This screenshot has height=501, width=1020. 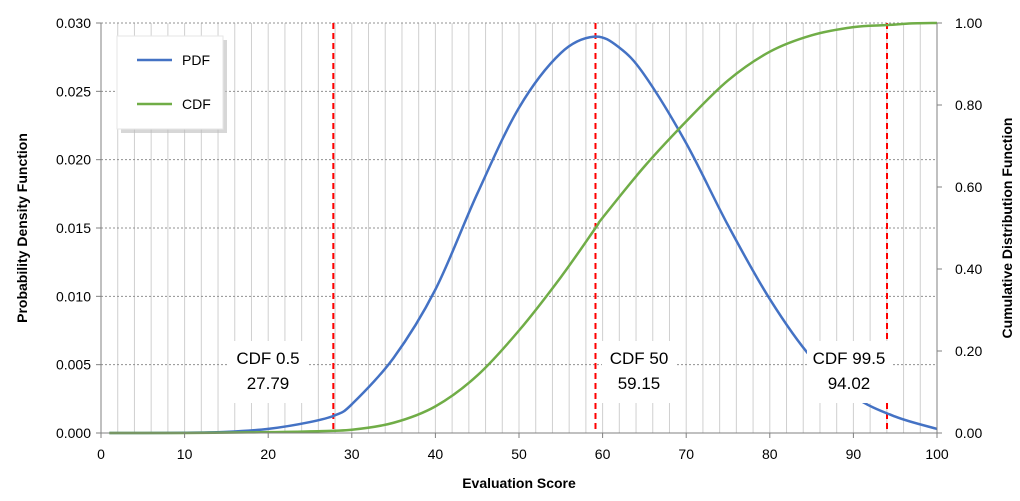 What do you see at coordinates (22, 228) in the screenshot?
I see `y-axis-title: Probability Density Function` at bounding box center [22, 228].